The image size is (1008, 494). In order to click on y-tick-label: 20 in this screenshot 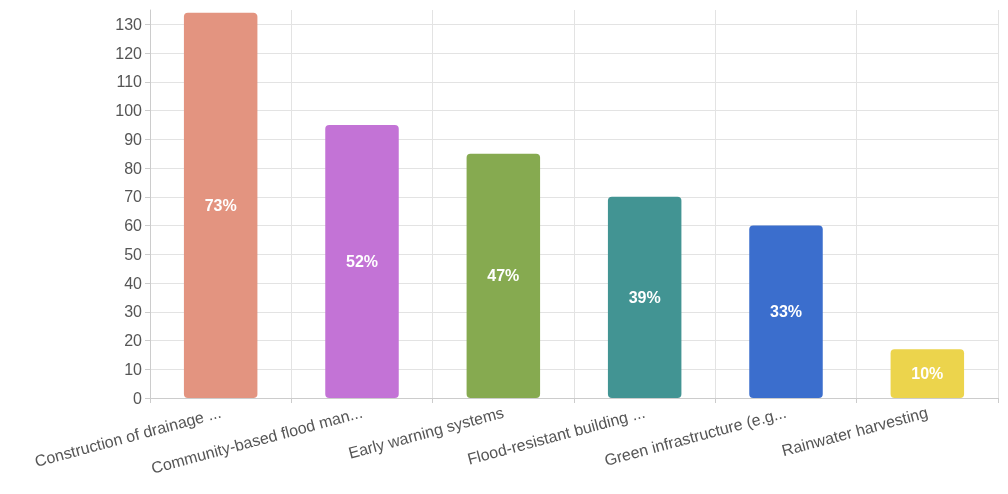, I will do `click(133, 341)`.